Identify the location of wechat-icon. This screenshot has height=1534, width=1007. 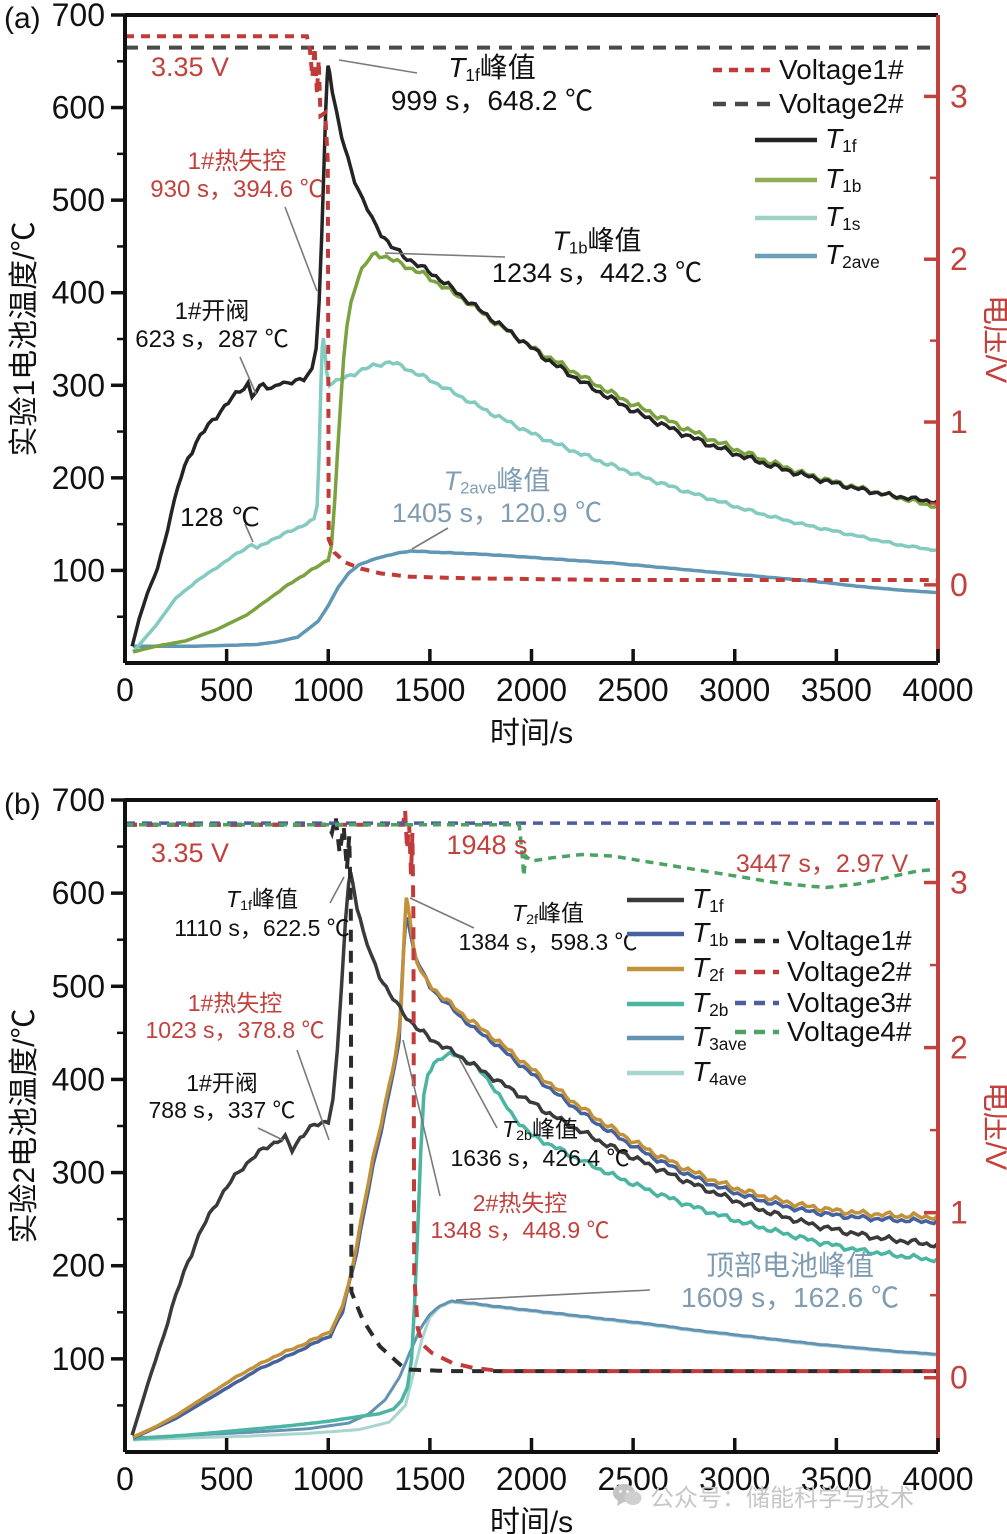
(627, 1494).